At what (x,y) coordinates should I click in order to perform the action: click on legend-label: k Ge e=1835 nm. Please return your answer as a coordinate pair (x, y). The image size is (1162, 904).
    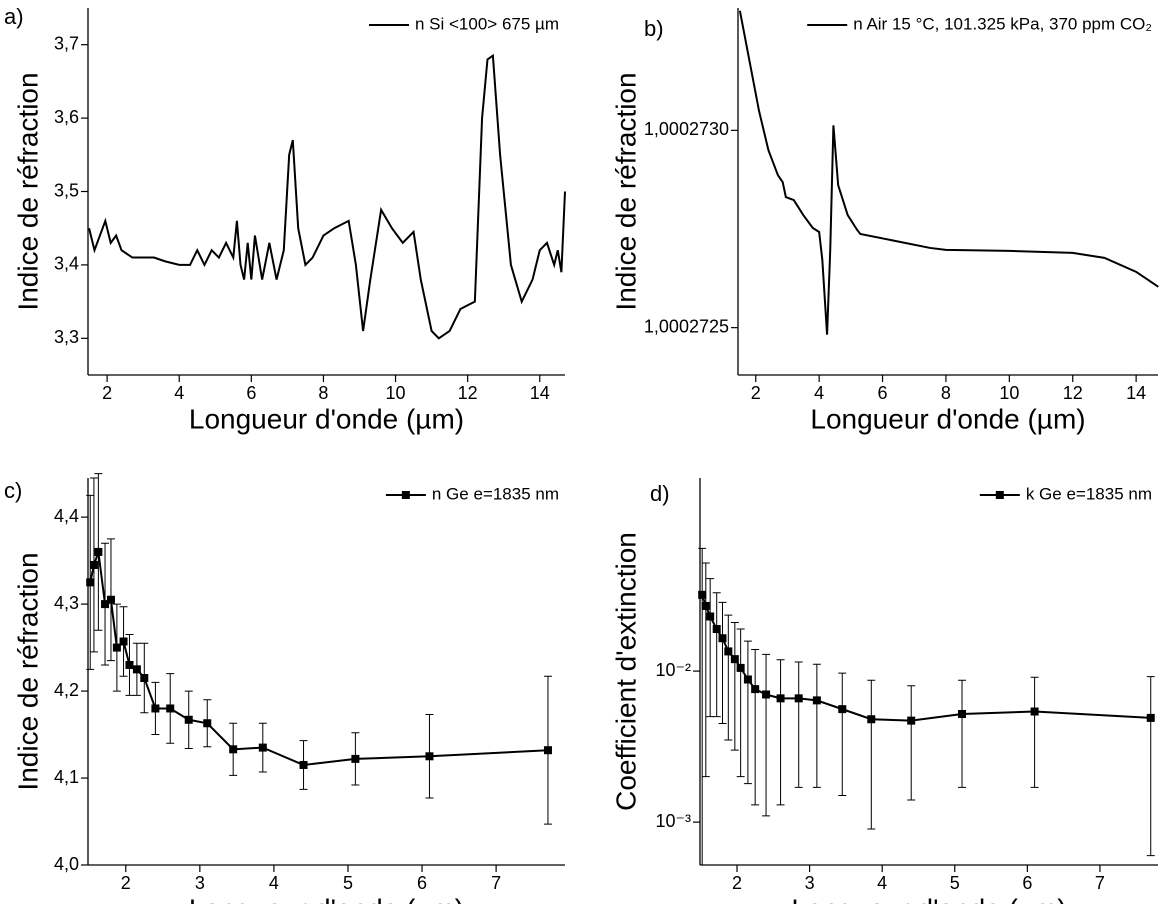
    Looking at the image, I should click on (1089, 493).